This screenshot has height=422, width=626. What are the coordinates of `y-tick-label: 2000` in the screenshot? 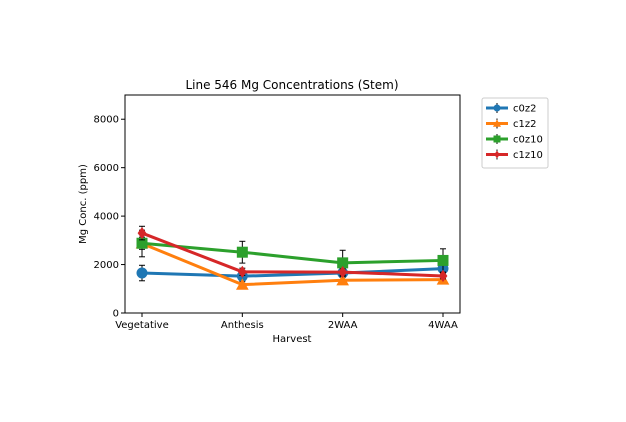 It's located at (106, 265).